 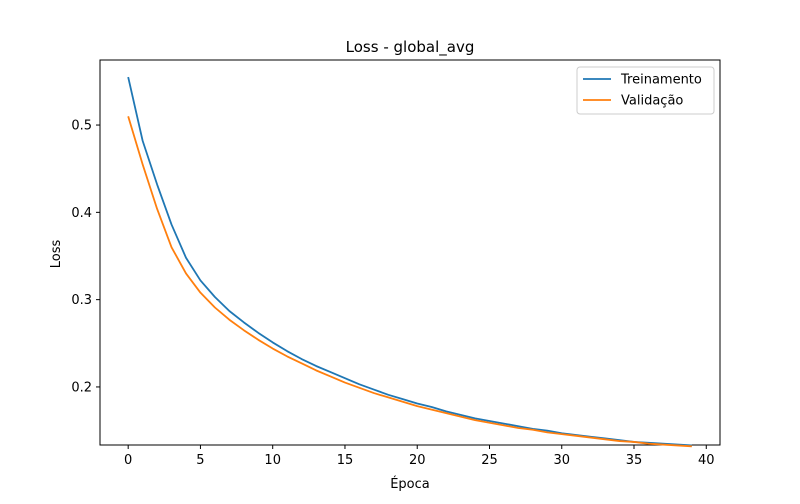 What do you see at coordinates (81, 387) in the screenshot?
I see `y-tick-label: 0.2` at bounding box center [81, 387].